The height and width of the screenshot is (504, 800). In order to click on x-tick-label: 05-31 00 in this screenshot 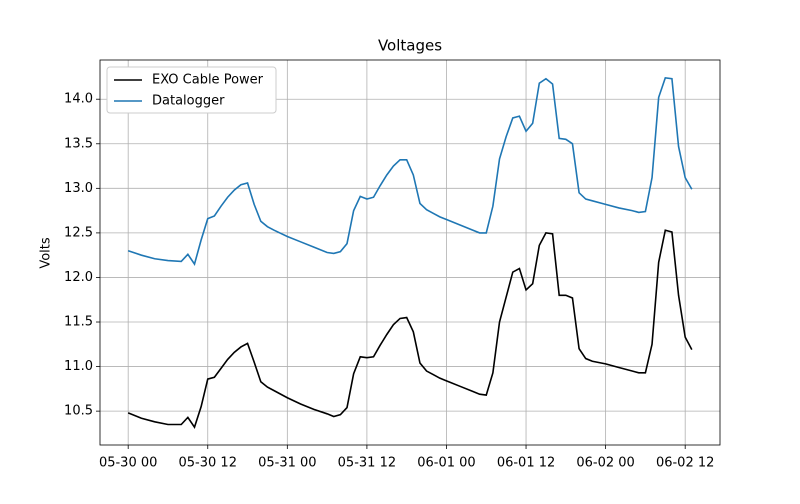, I will do `click(287, 463)`.